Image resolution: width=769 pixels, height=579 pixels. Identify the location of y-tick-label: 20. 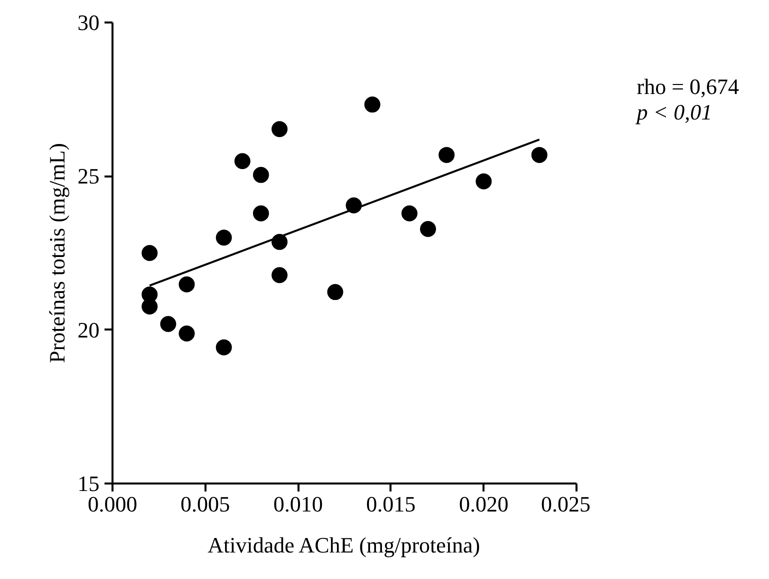
(89, 329).